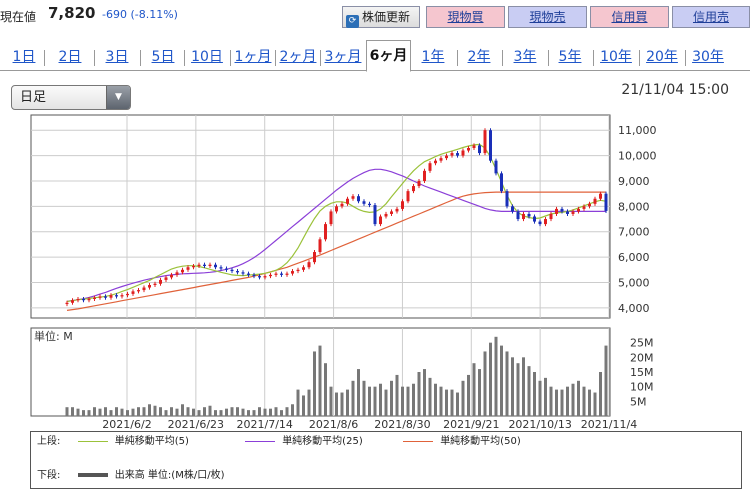  Describe the element at coordinates (388, 56) in the screenshot. I see `tab-6m: 6ヶ月` at that location.